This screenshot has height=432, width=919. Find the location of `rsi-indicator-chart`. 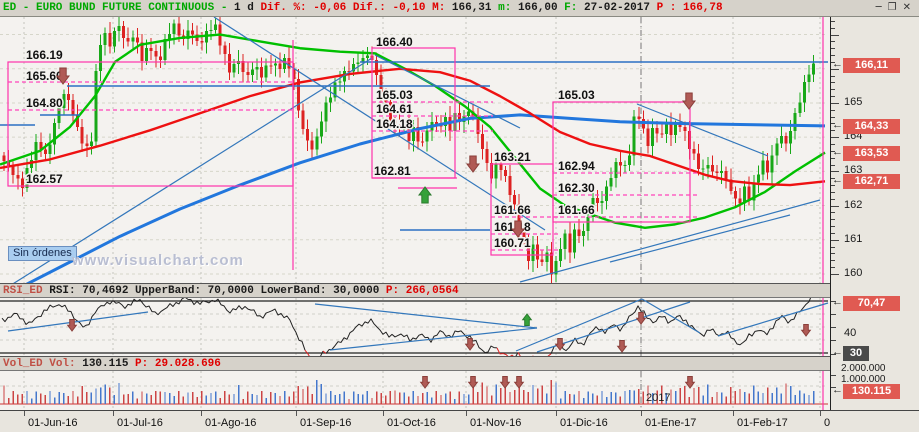

rsi-indicator-chart is located at coordinates (415, 327).